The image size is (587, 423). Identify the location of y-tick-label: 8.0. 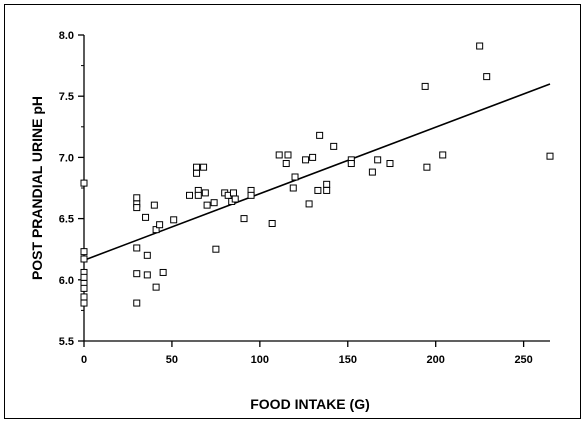
(66, 36).